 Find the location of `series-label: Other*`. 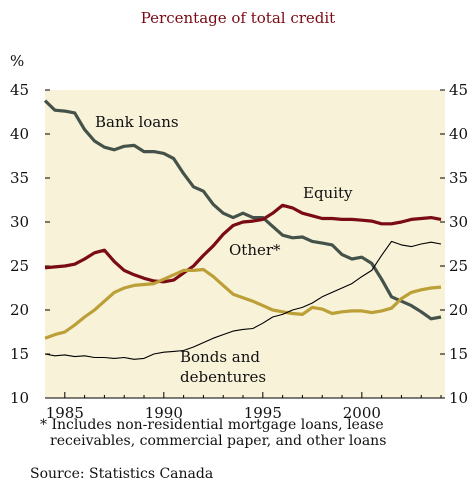

series-label: Other* is located at coordinates (255, 250).